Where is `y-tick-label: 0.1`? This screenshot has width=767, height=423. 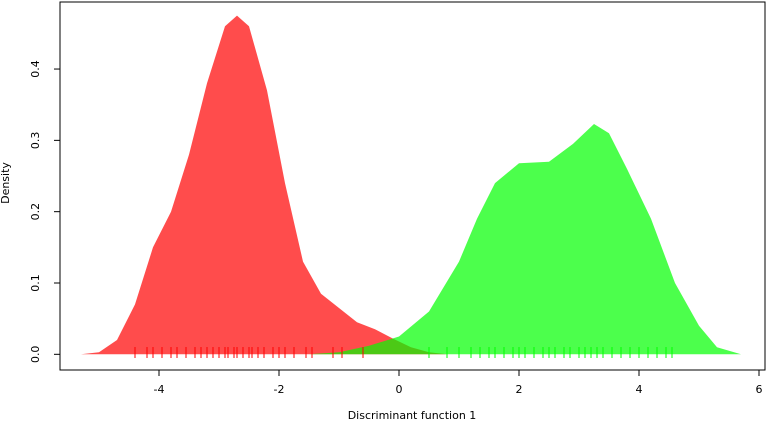
y-tick-label: 0.1 is located at coordinates (35, 283).